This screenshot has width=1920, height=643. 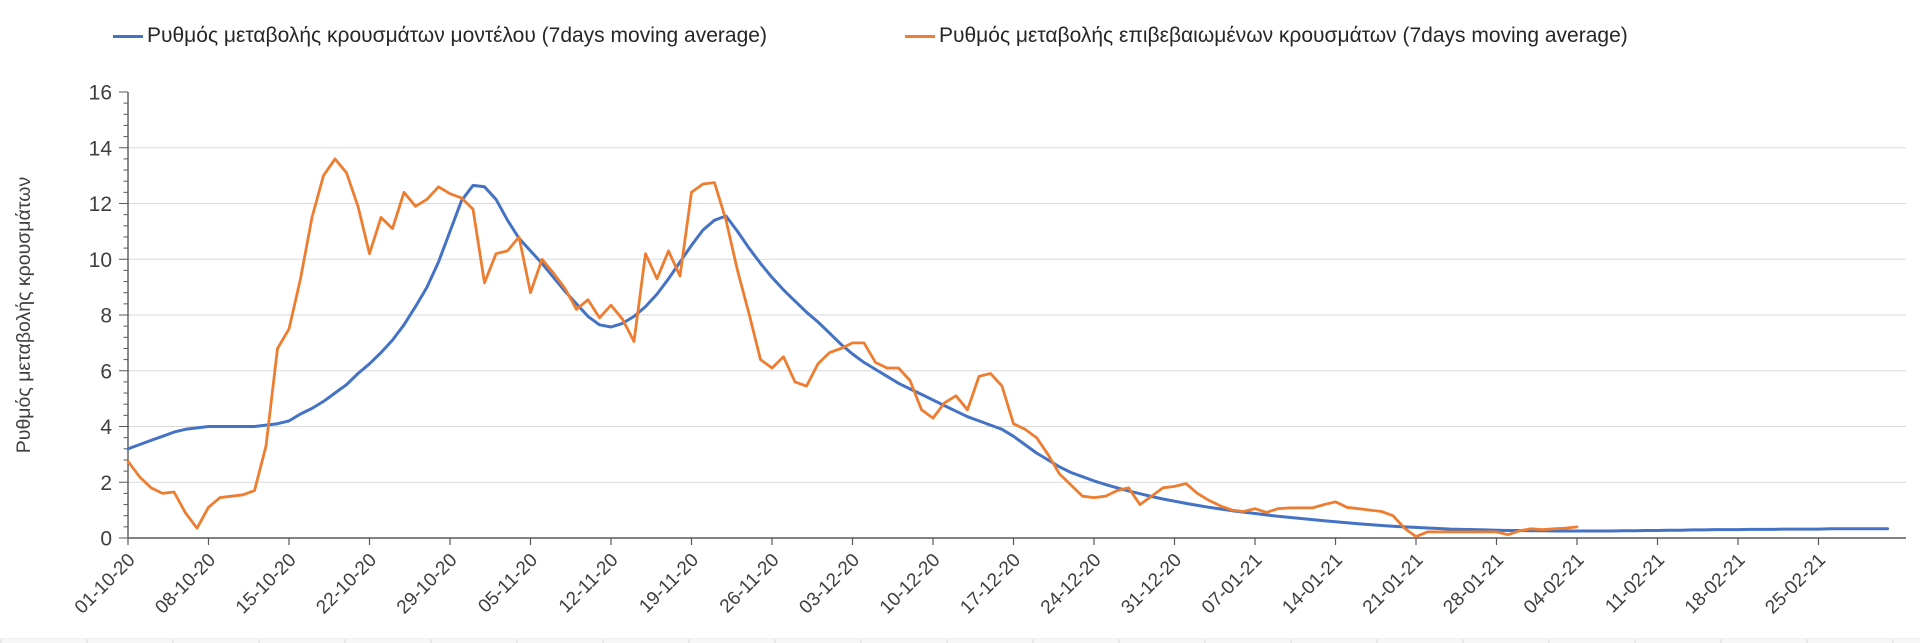 What do you see at coordinates (920, 36) in the screenshot?
I see `legend-line-swatch-orange` at bounding box center [920, 36].